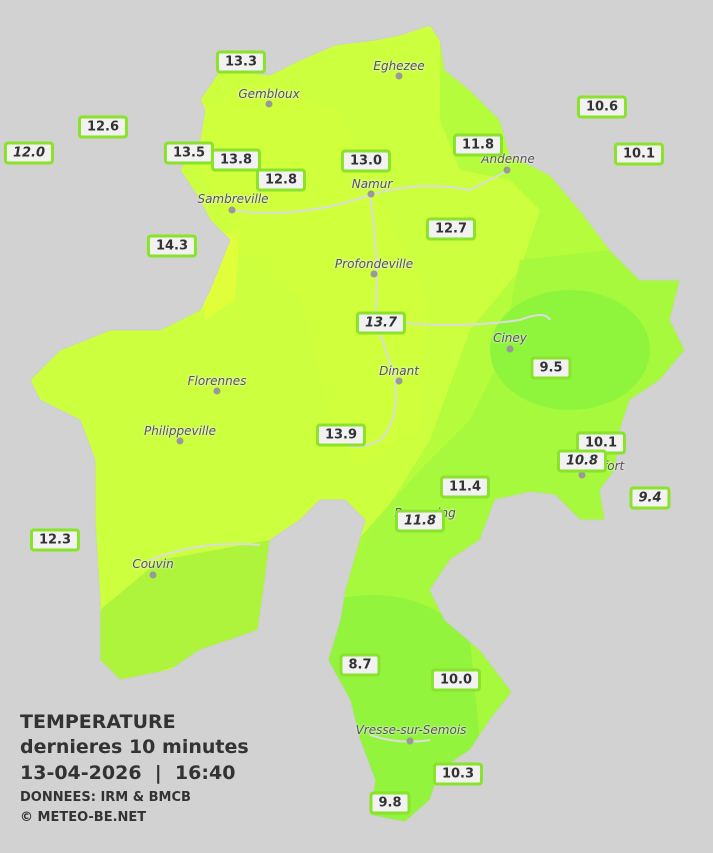  What do you see at coordinates (269, 94) in the screenshot?
I see `town-label: Gembloux` at bounding box center [269, 94].